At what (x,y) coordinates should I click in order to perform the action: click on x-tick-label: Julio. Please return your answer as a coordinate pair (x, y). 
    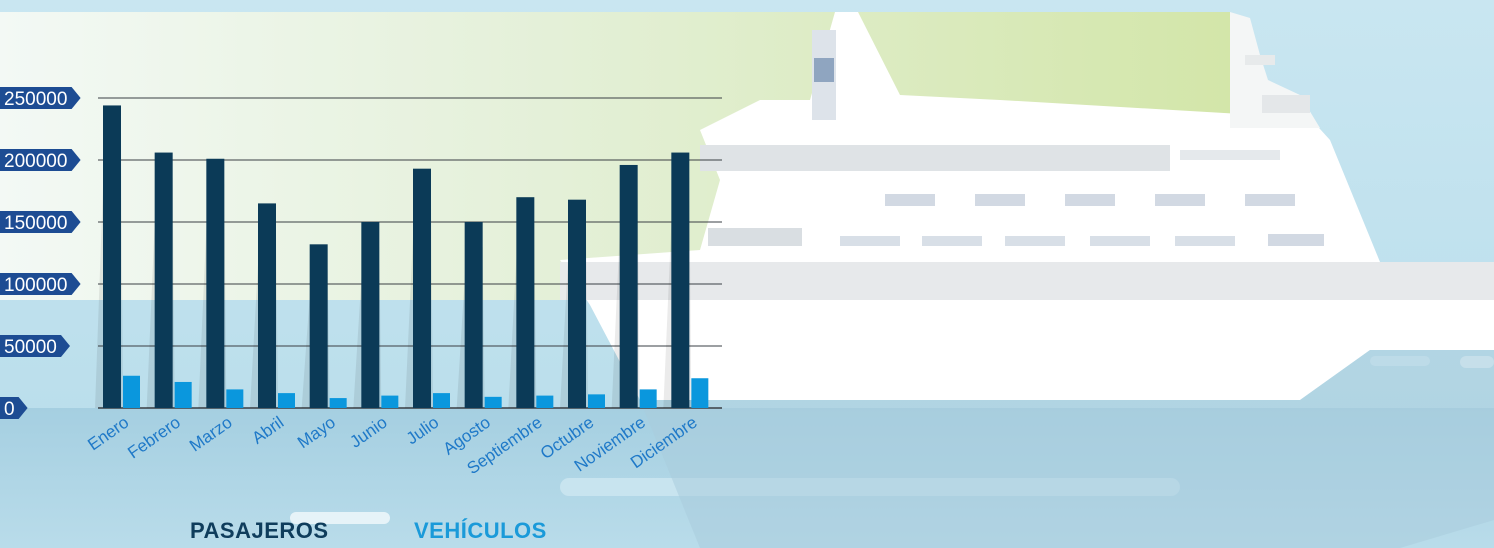
    Looking at the image, I should click on (423, 431).